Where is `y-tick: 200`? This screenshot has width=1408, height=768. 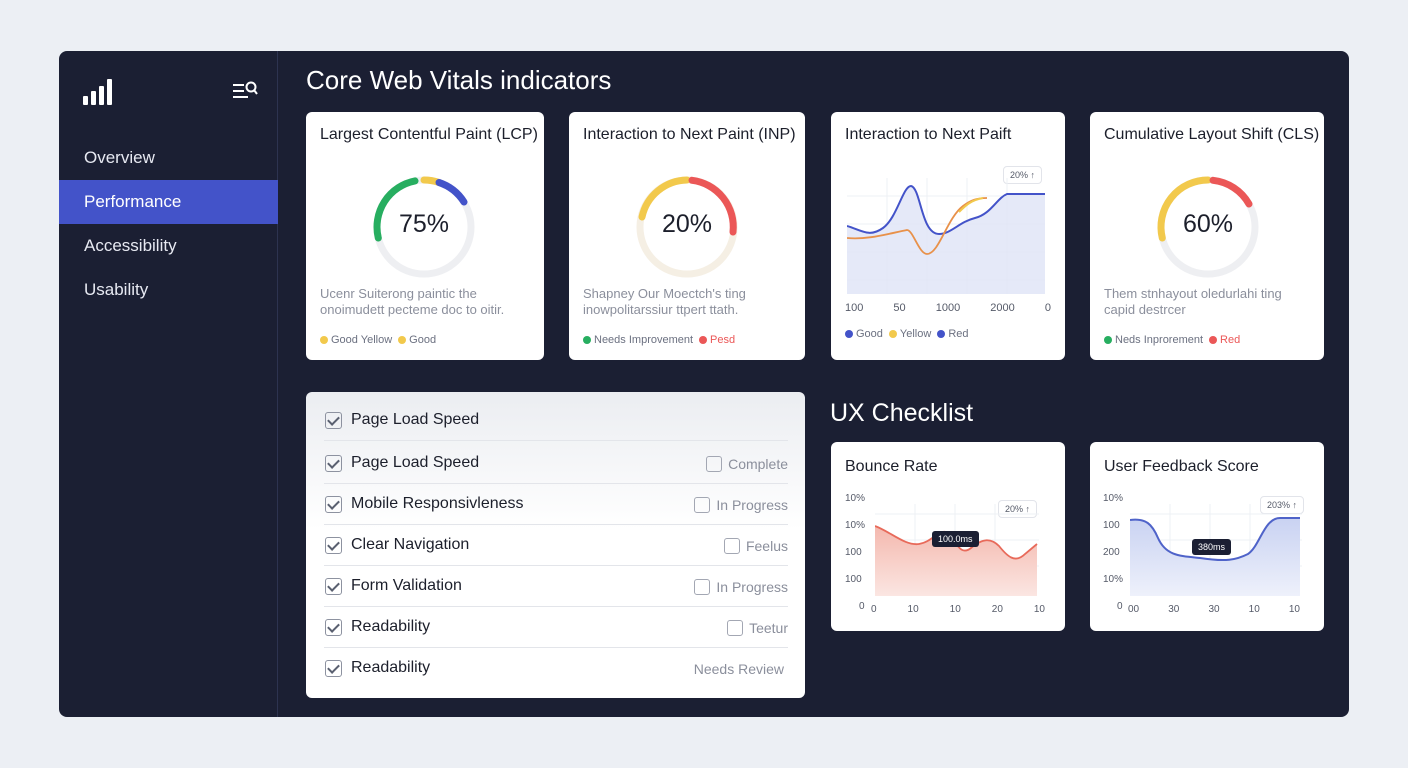 y-tick: 200 is located at coordinates (1111, 552).